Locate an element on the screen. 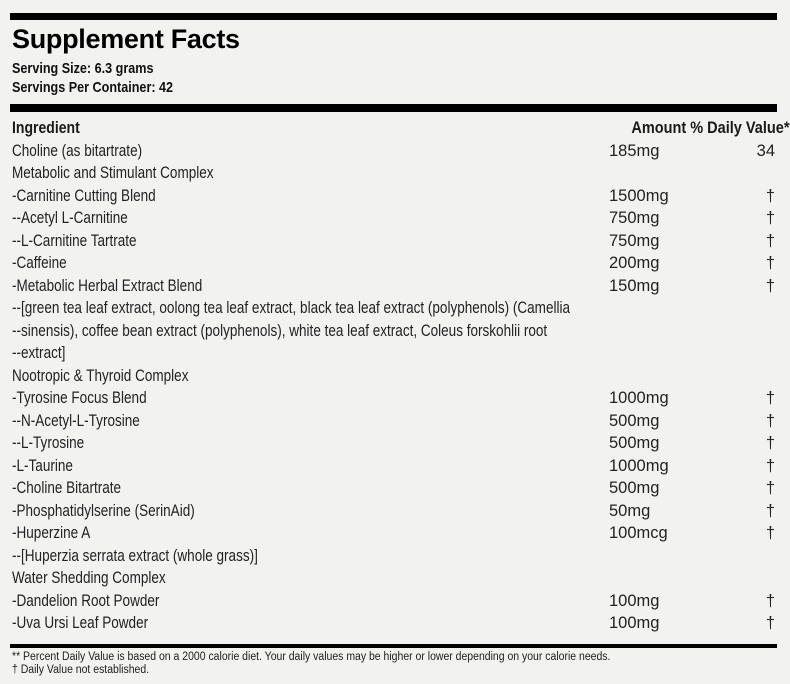 This screenshot has width=790, height=684. table-row: --Acetyl L-Carnitine 750mg † is located at coordinates (393, 218).